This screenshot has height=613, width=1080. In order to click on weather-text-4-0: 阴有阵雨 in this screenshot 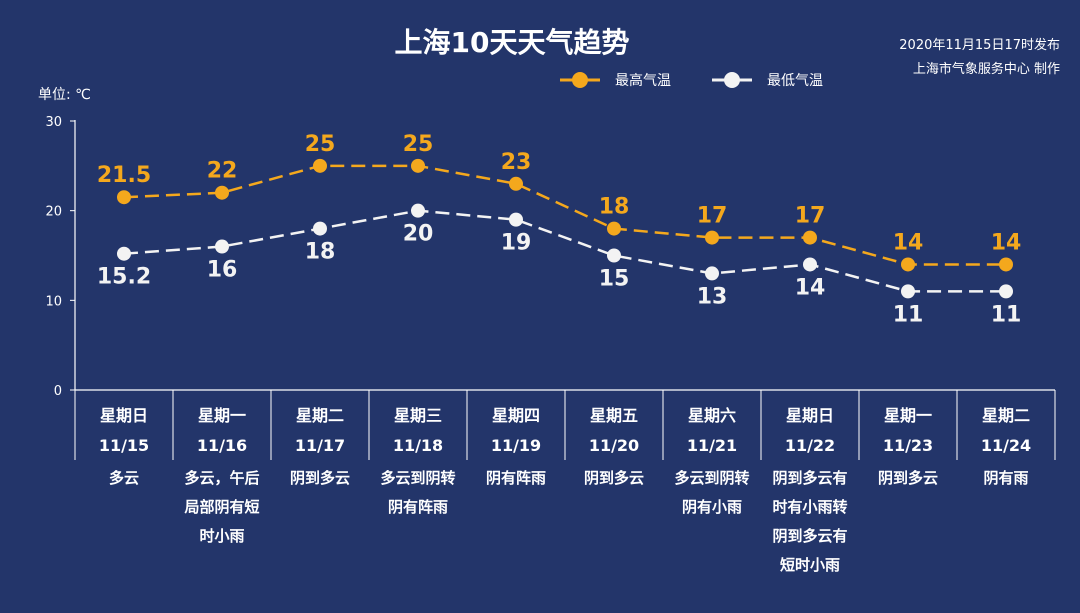, I will do `click(516, 478)`.